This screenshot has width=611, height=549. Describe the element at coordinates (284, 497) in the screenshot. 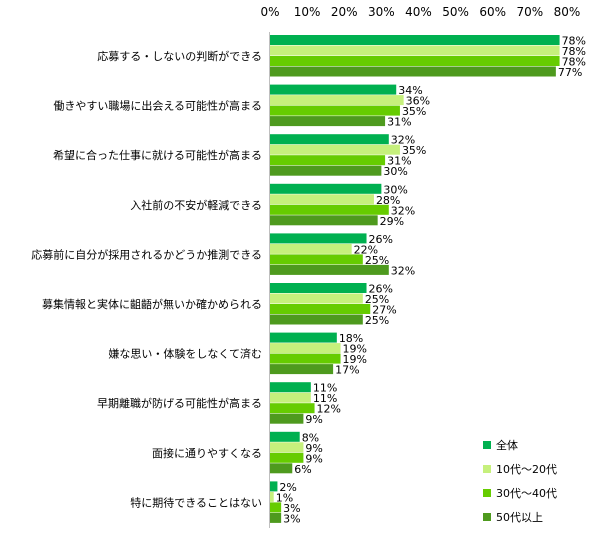

I see `data-label: 1%` at that location.